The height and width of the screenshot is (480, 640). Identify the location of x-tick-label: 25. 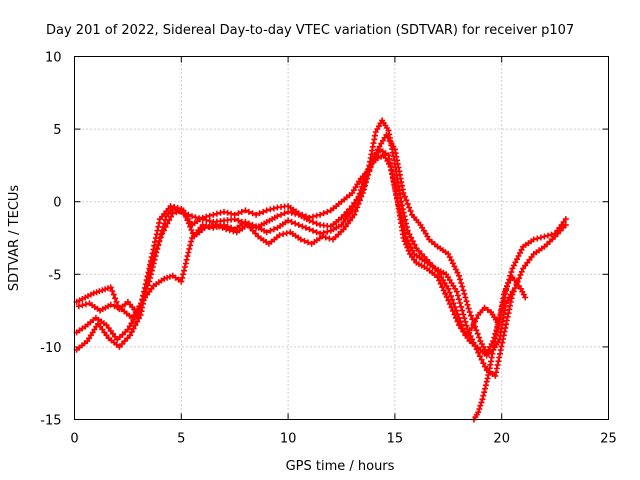
(608, 439).